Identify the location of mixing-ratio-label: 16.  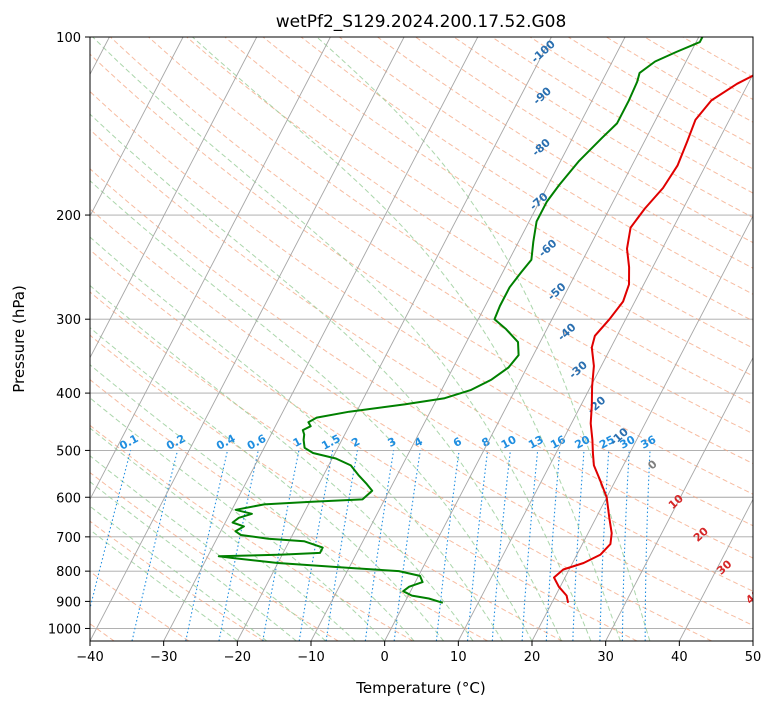
(558, 442).